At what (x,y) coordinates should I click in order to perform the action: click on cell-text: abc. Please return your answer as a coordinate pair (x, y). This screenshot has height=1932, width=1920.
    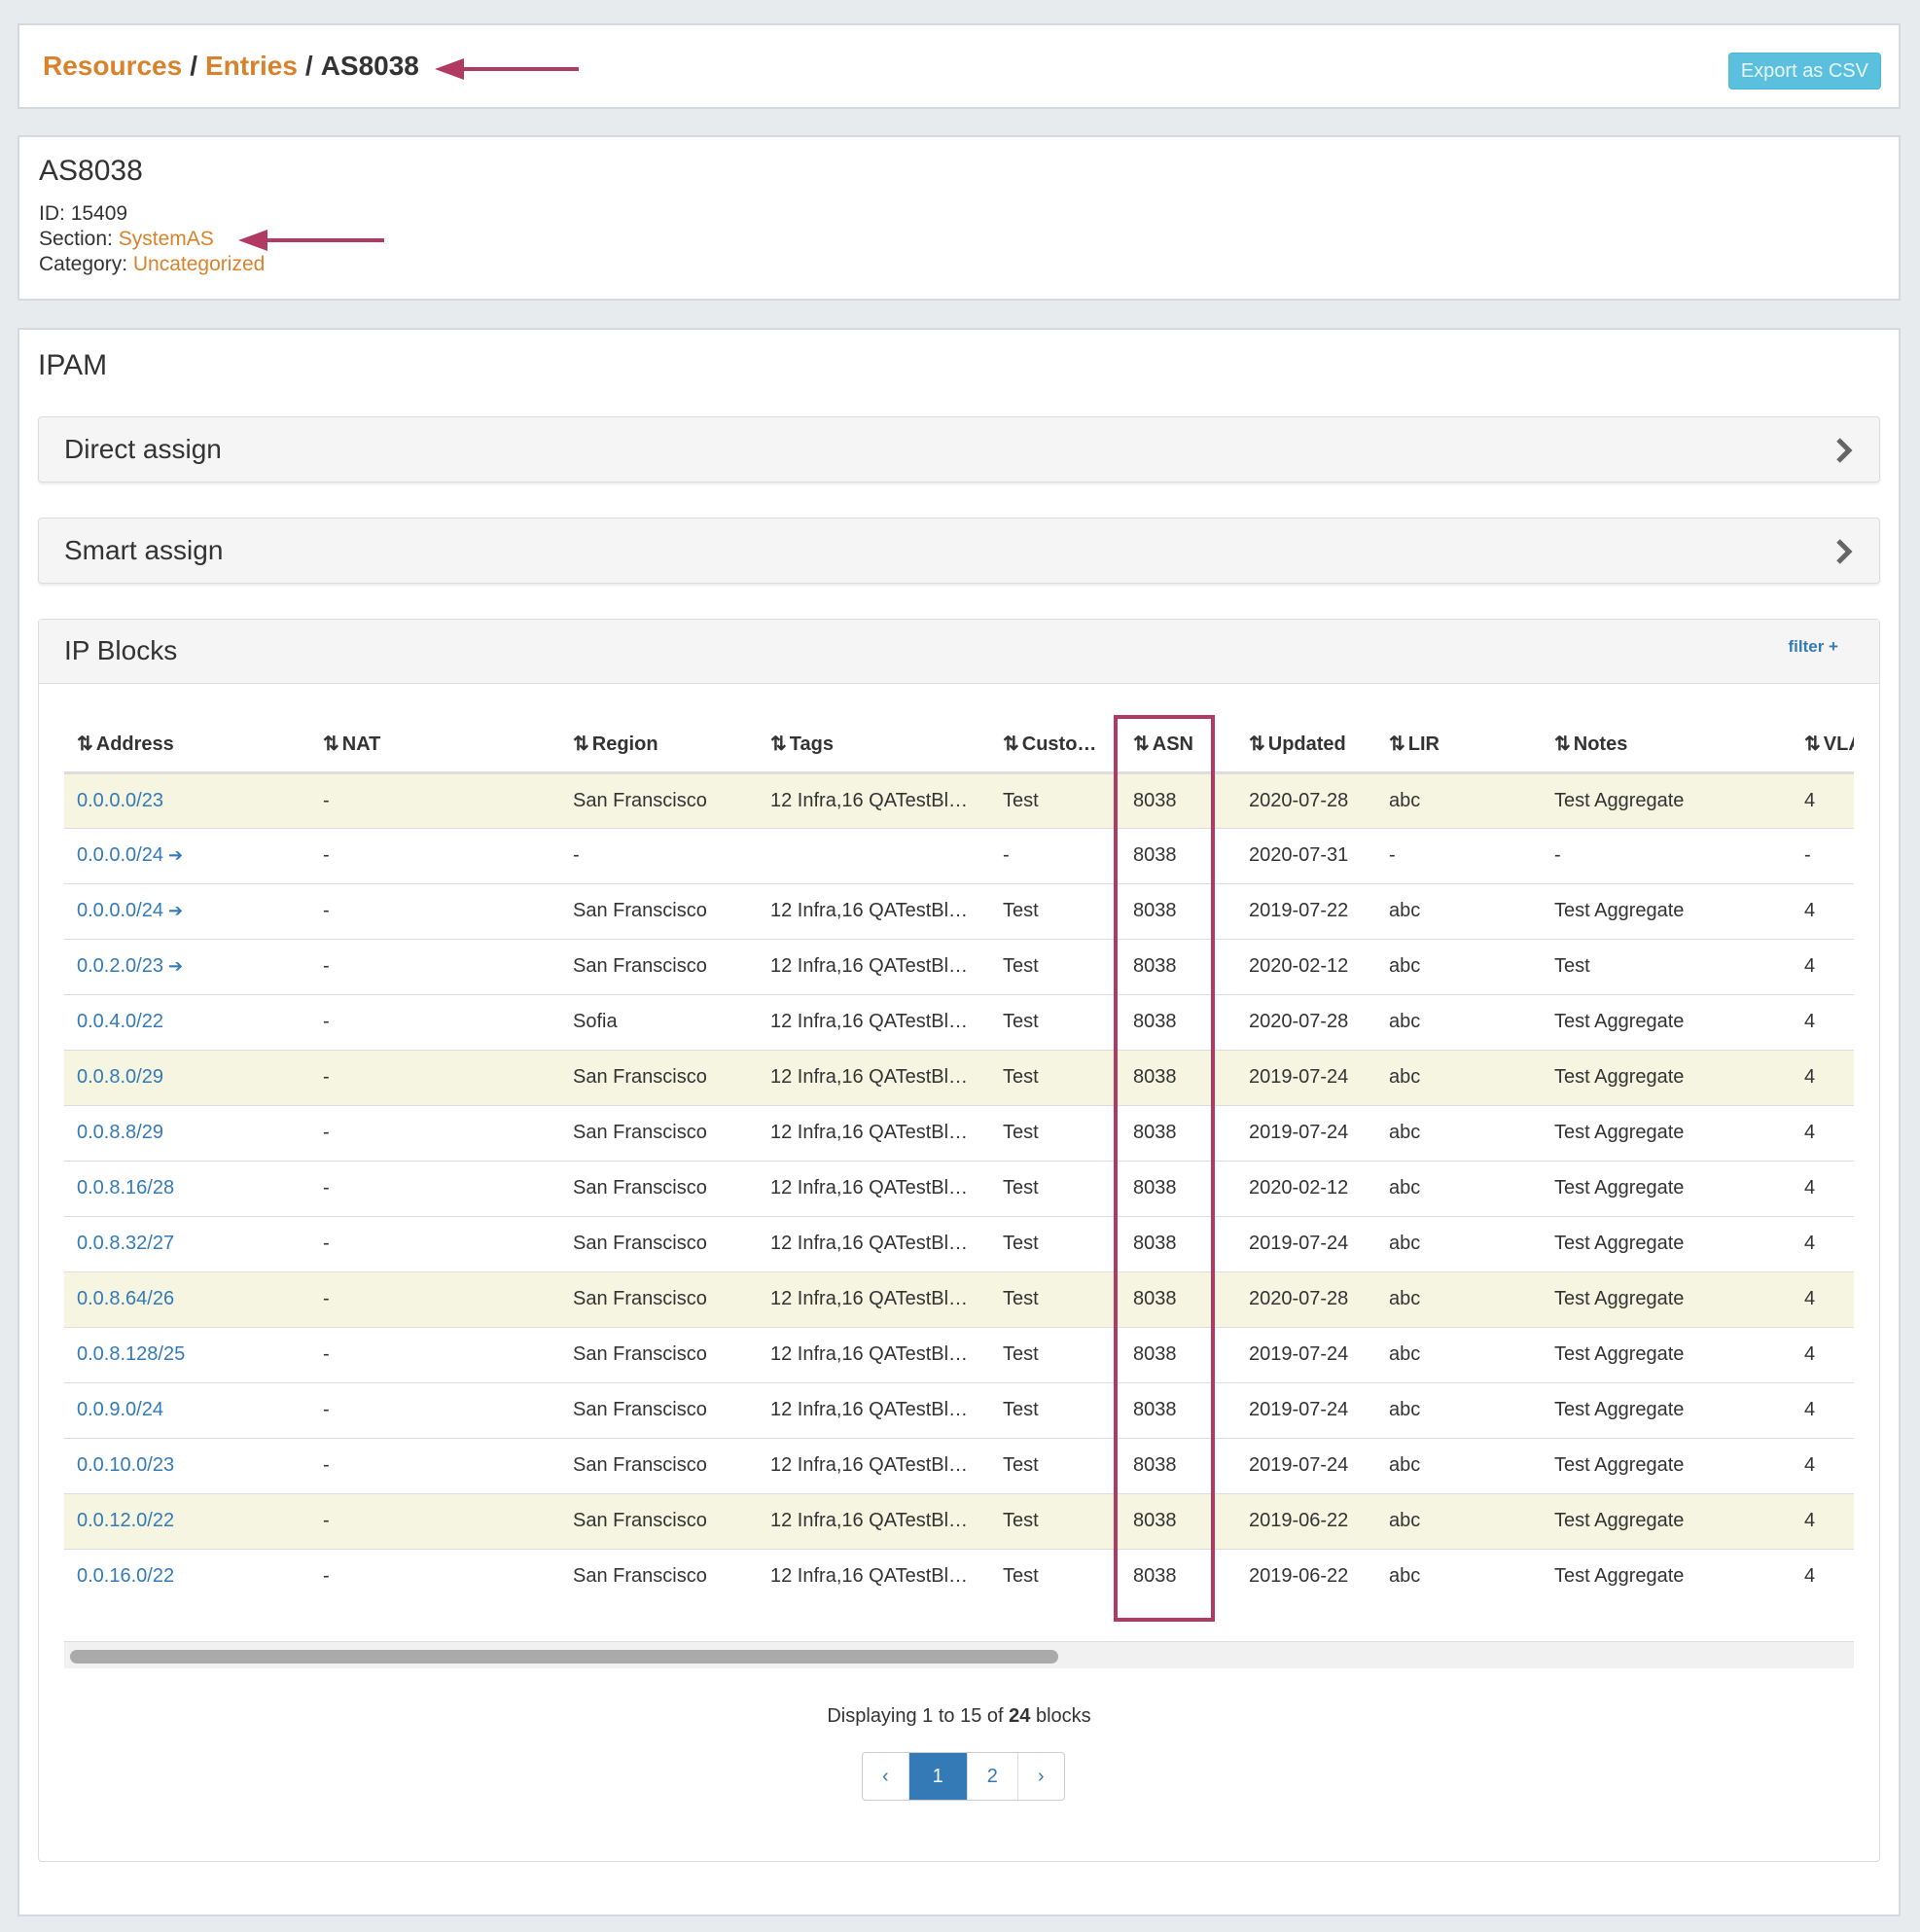
    Looking at the image, I should click on (1405, 1077).